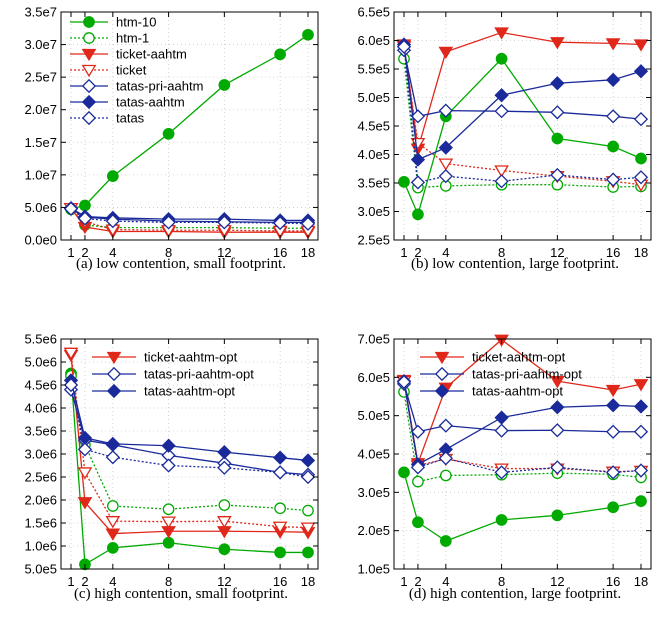  Describe the element at coordinates (181, 594) in the screenshot. I see `chart-caption: (c) high contention, small footprint.` at that location.